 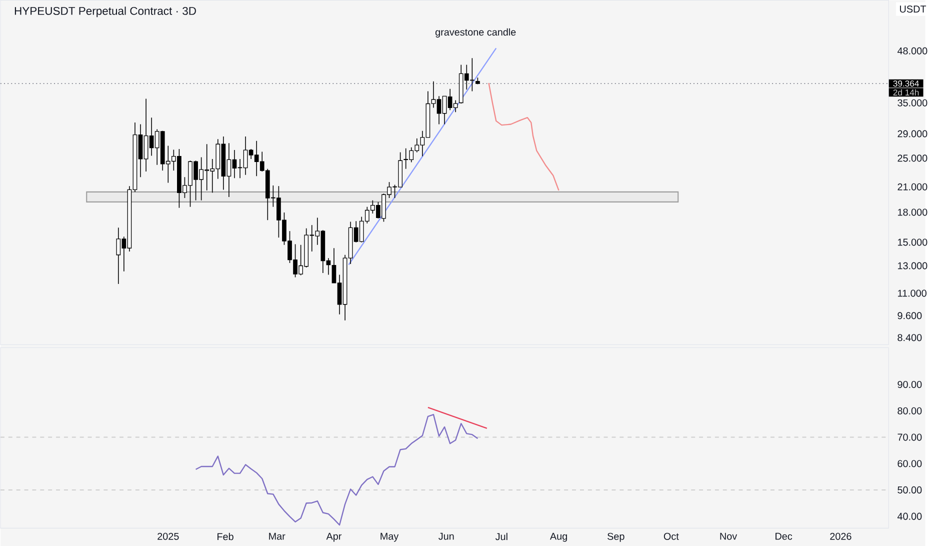 I want to click on y-tick-label: 9.600, so click(x=910, y=316).